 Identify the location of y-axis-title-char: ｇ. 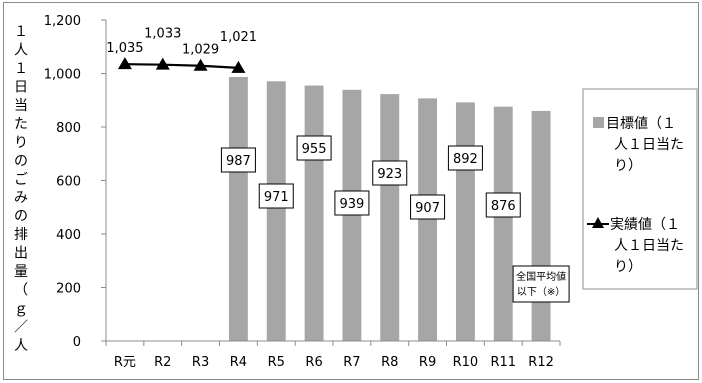
(21, 309).